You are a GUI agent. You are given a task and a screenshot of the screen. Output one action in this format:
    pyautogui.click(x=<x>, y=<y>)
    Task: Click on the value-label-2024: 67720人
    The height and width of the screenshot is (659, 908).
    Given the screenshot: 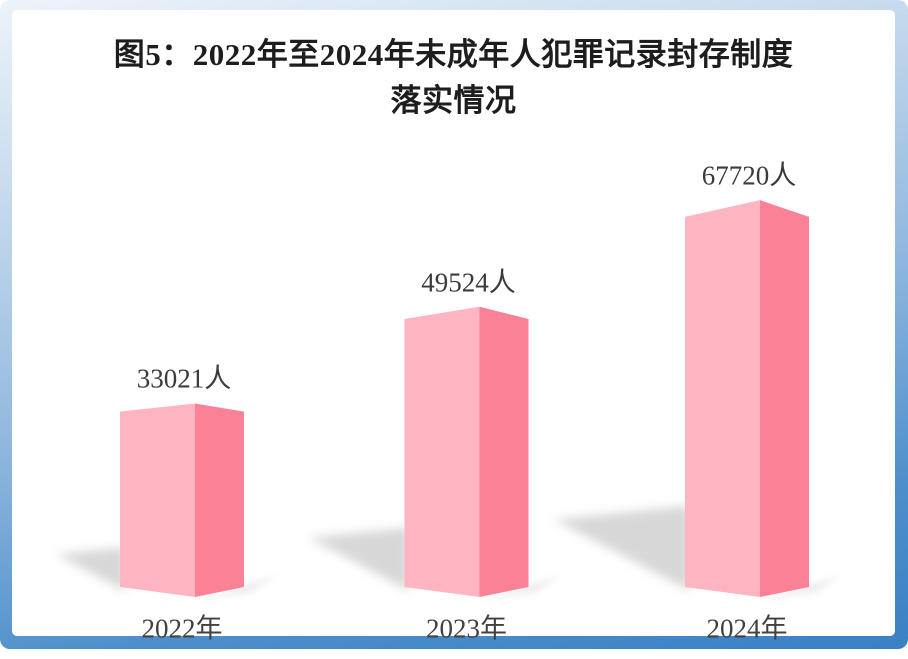 What is the action you would take?
    pyautogui.click(x=749, y=175)
    